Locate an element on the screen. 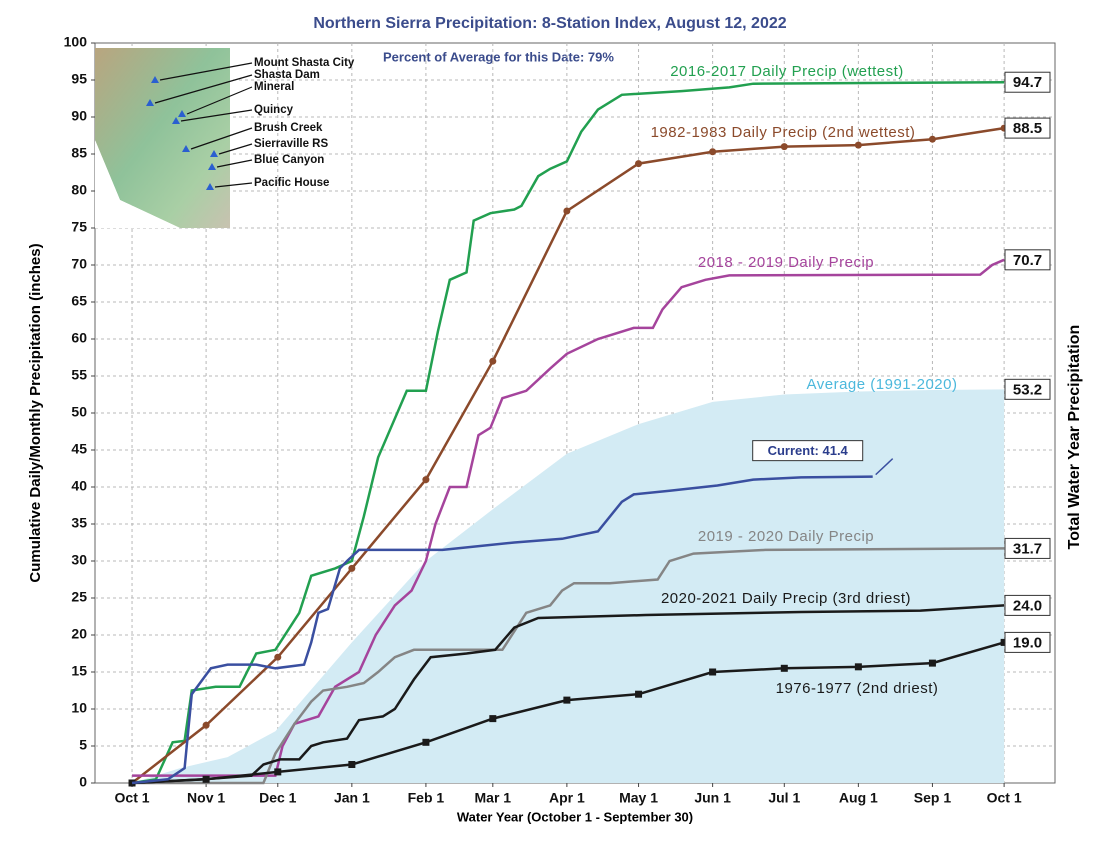 Image resolution: width=1100 pixels, height=855 pixels. x-tick-label: Apr 1 is located at coordinates (567, 798).